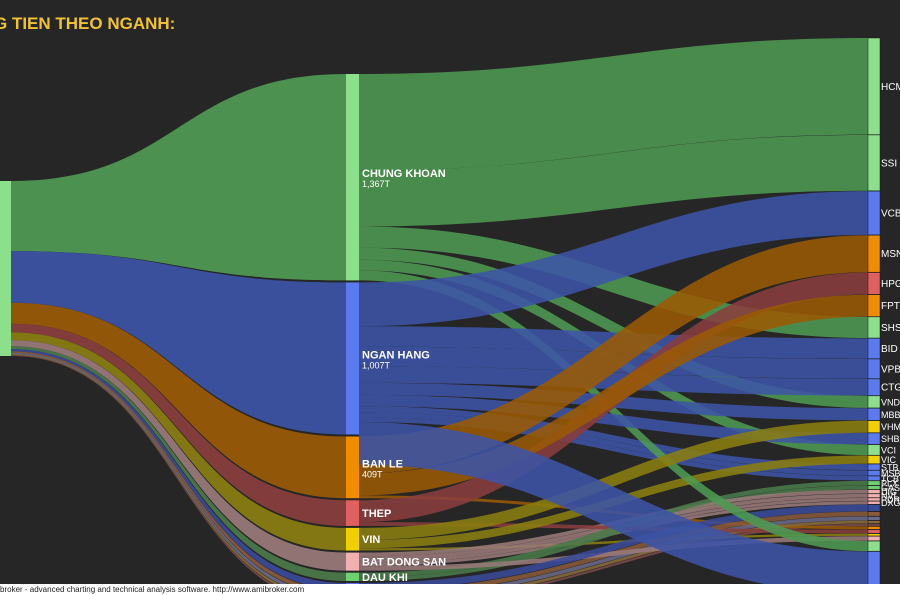 This screenshot has height=595, width=900. I want to click on flow-ngan-hang-to-tcb, so click(613, 449).